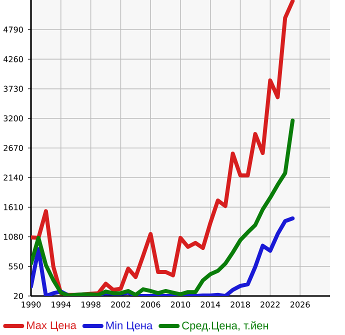  Describe the element at coordinates (180, 305) in the screenshot. I see `x-tick-label: 2010` at that location.